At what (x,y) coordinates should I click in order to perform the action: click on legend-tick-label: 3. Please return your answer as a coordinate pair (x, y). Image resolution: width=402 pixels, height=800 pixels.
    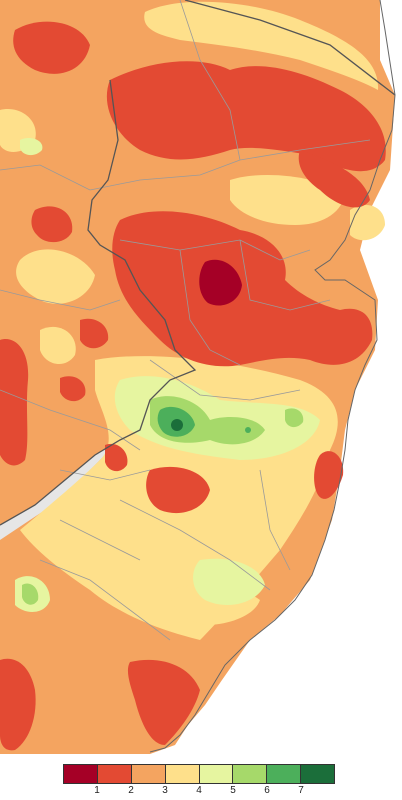
    Looking at the image, I should click on (165, 790).